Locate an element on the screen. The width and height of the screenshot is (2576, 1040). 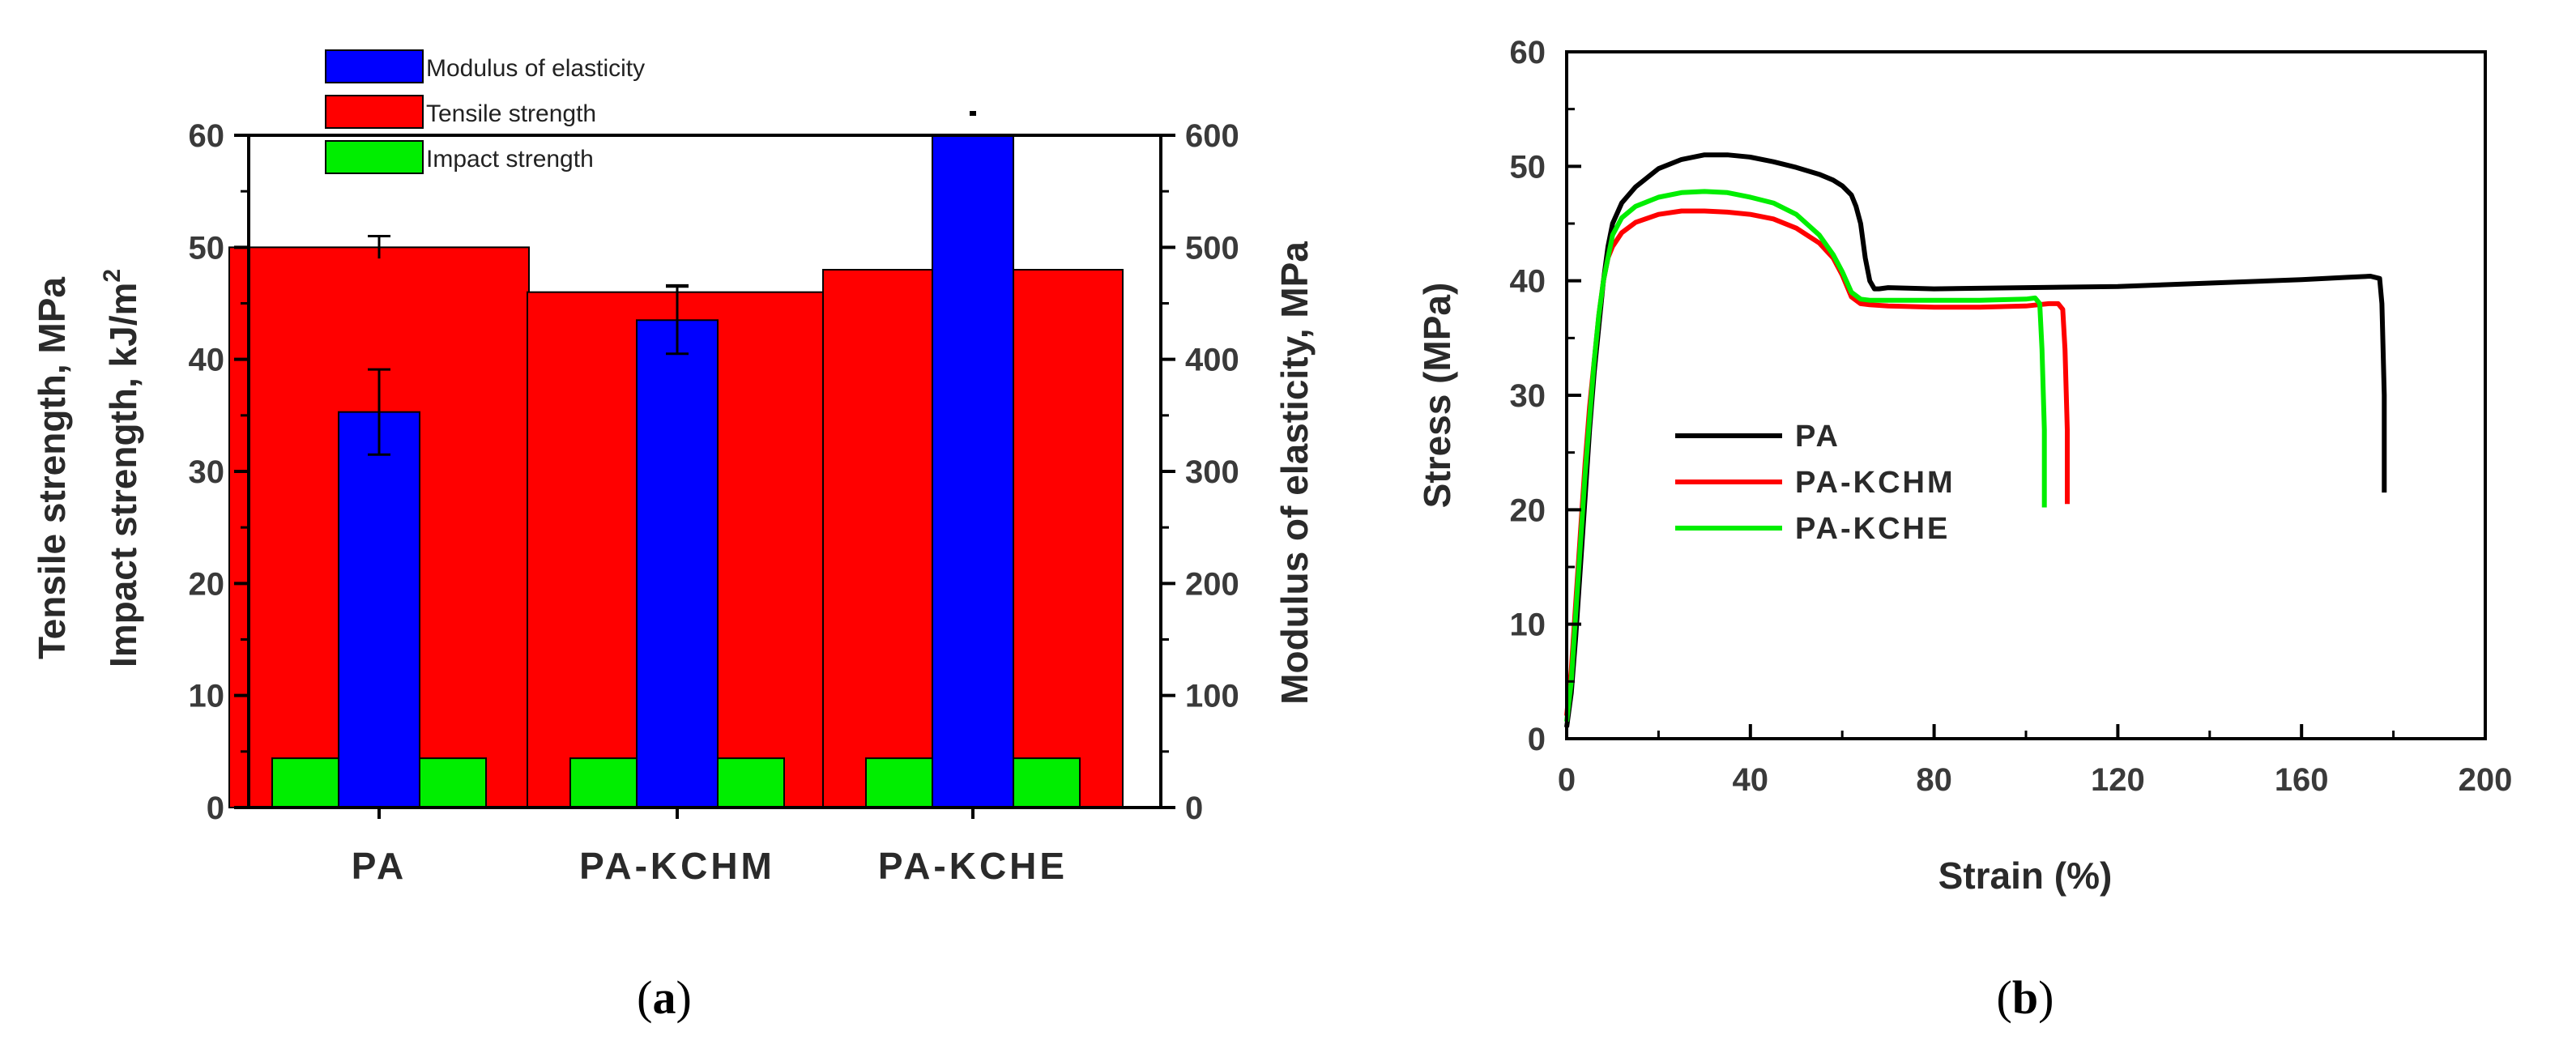
panel-a-label-letter: a is located at coordinates (664, 997).